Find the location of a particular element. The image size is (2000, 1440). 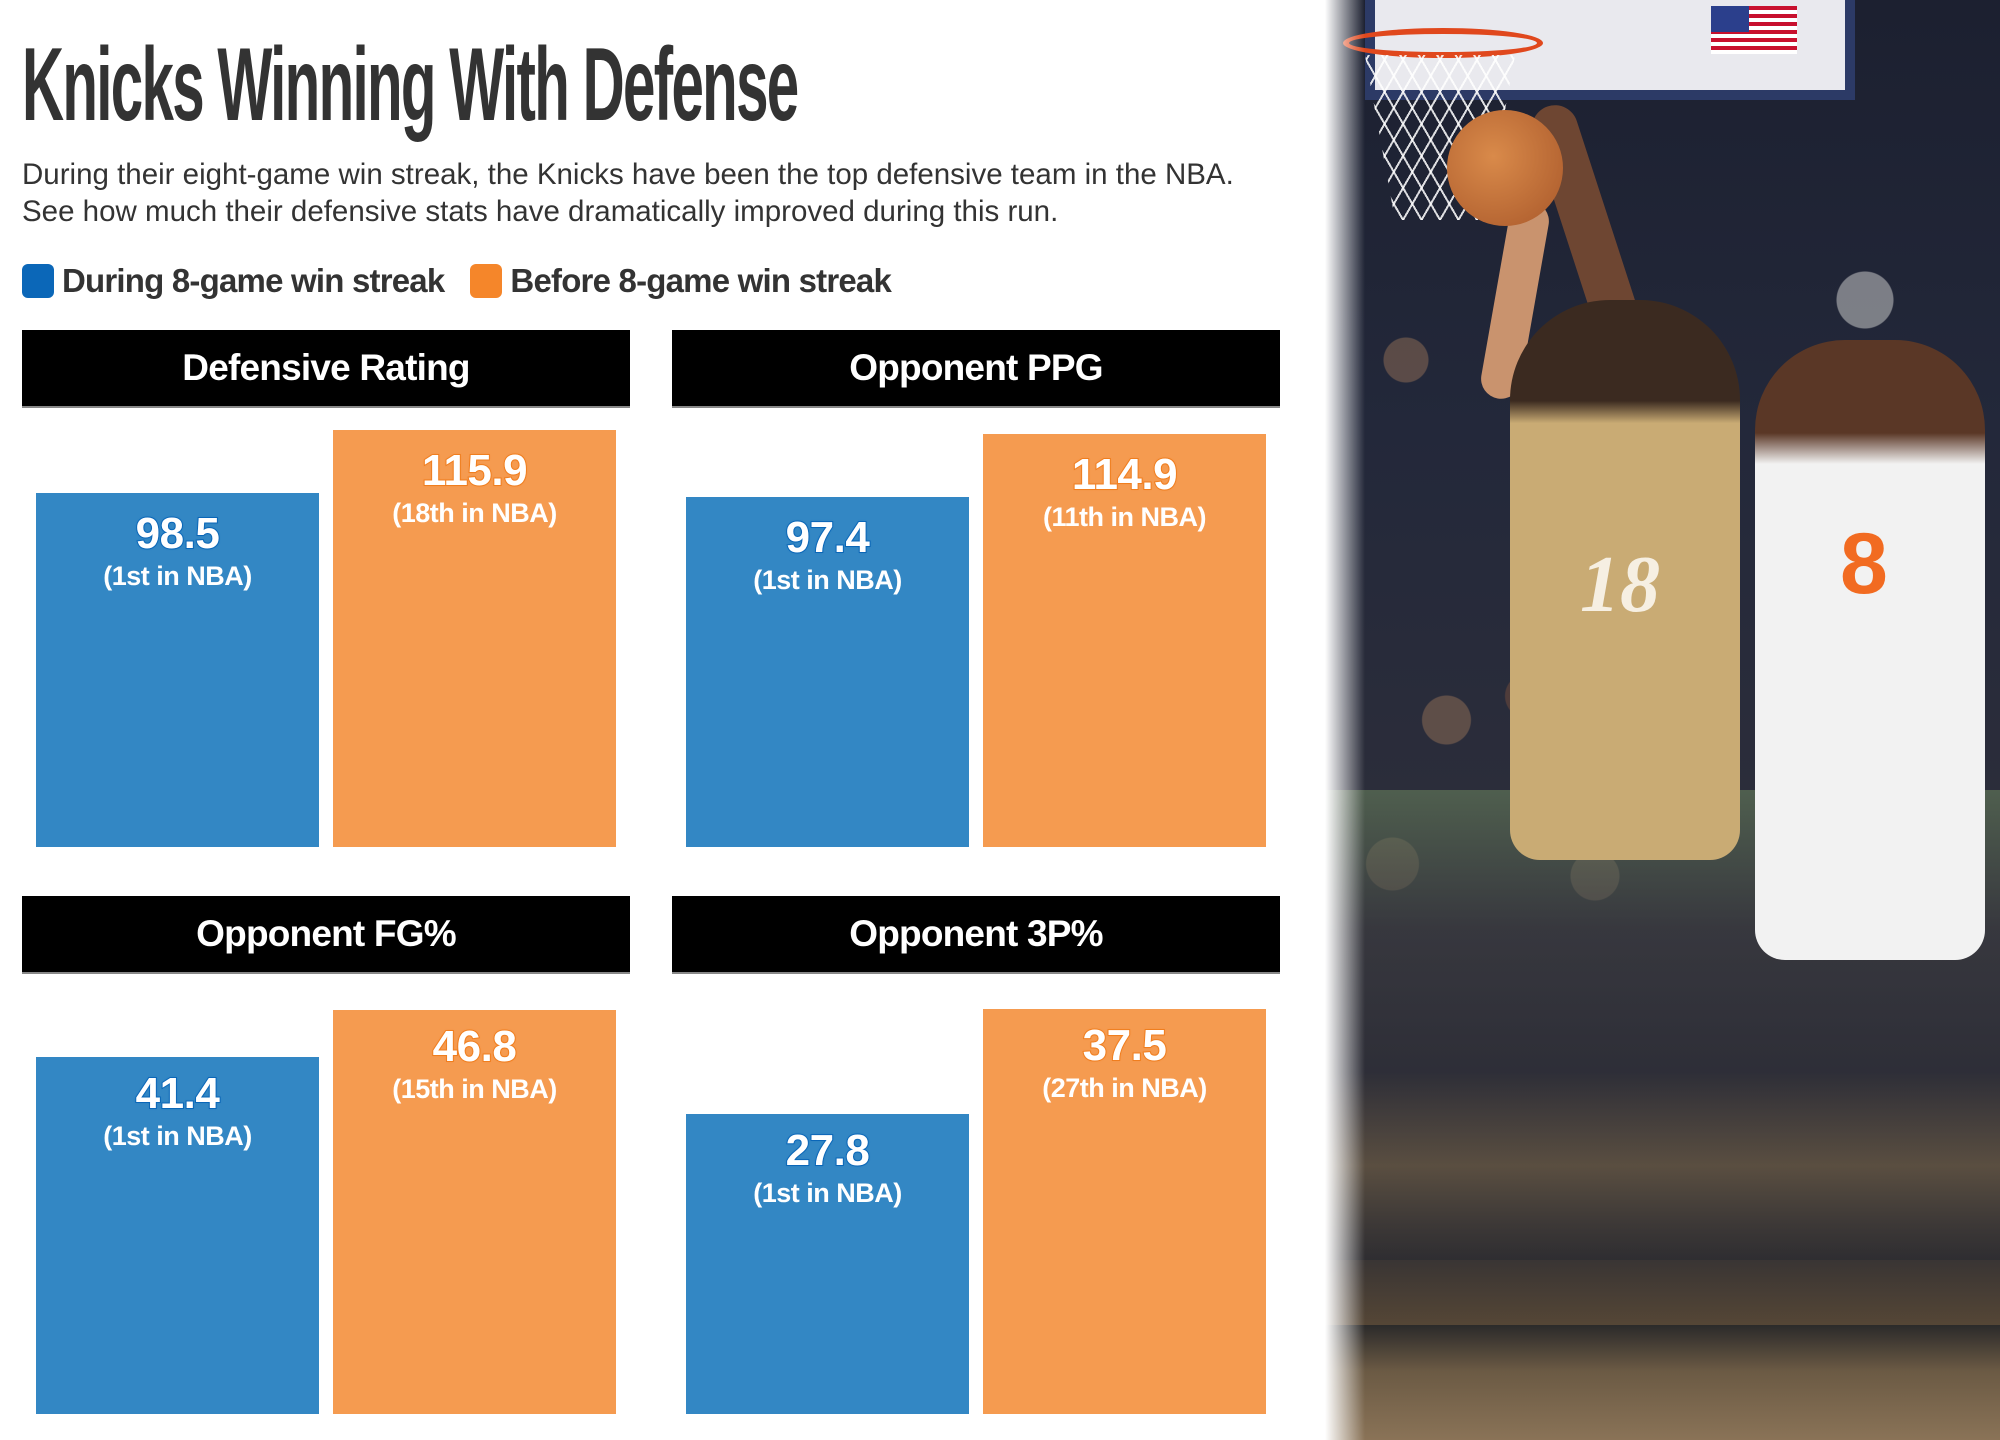

bar-during: 98.5 (1st in NBA) is located at coordinates (177, 670).